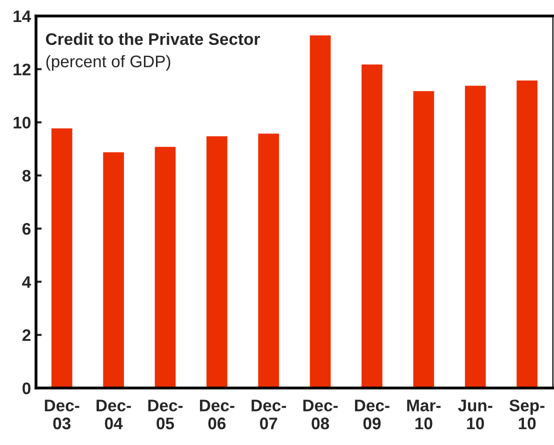 The height and width of the screenshot is (445, 554). What do you see at coordinates (526, 415) in the screenshot?
I see `x-tick-label: Sep- 10` at bounding box center [526, 415].